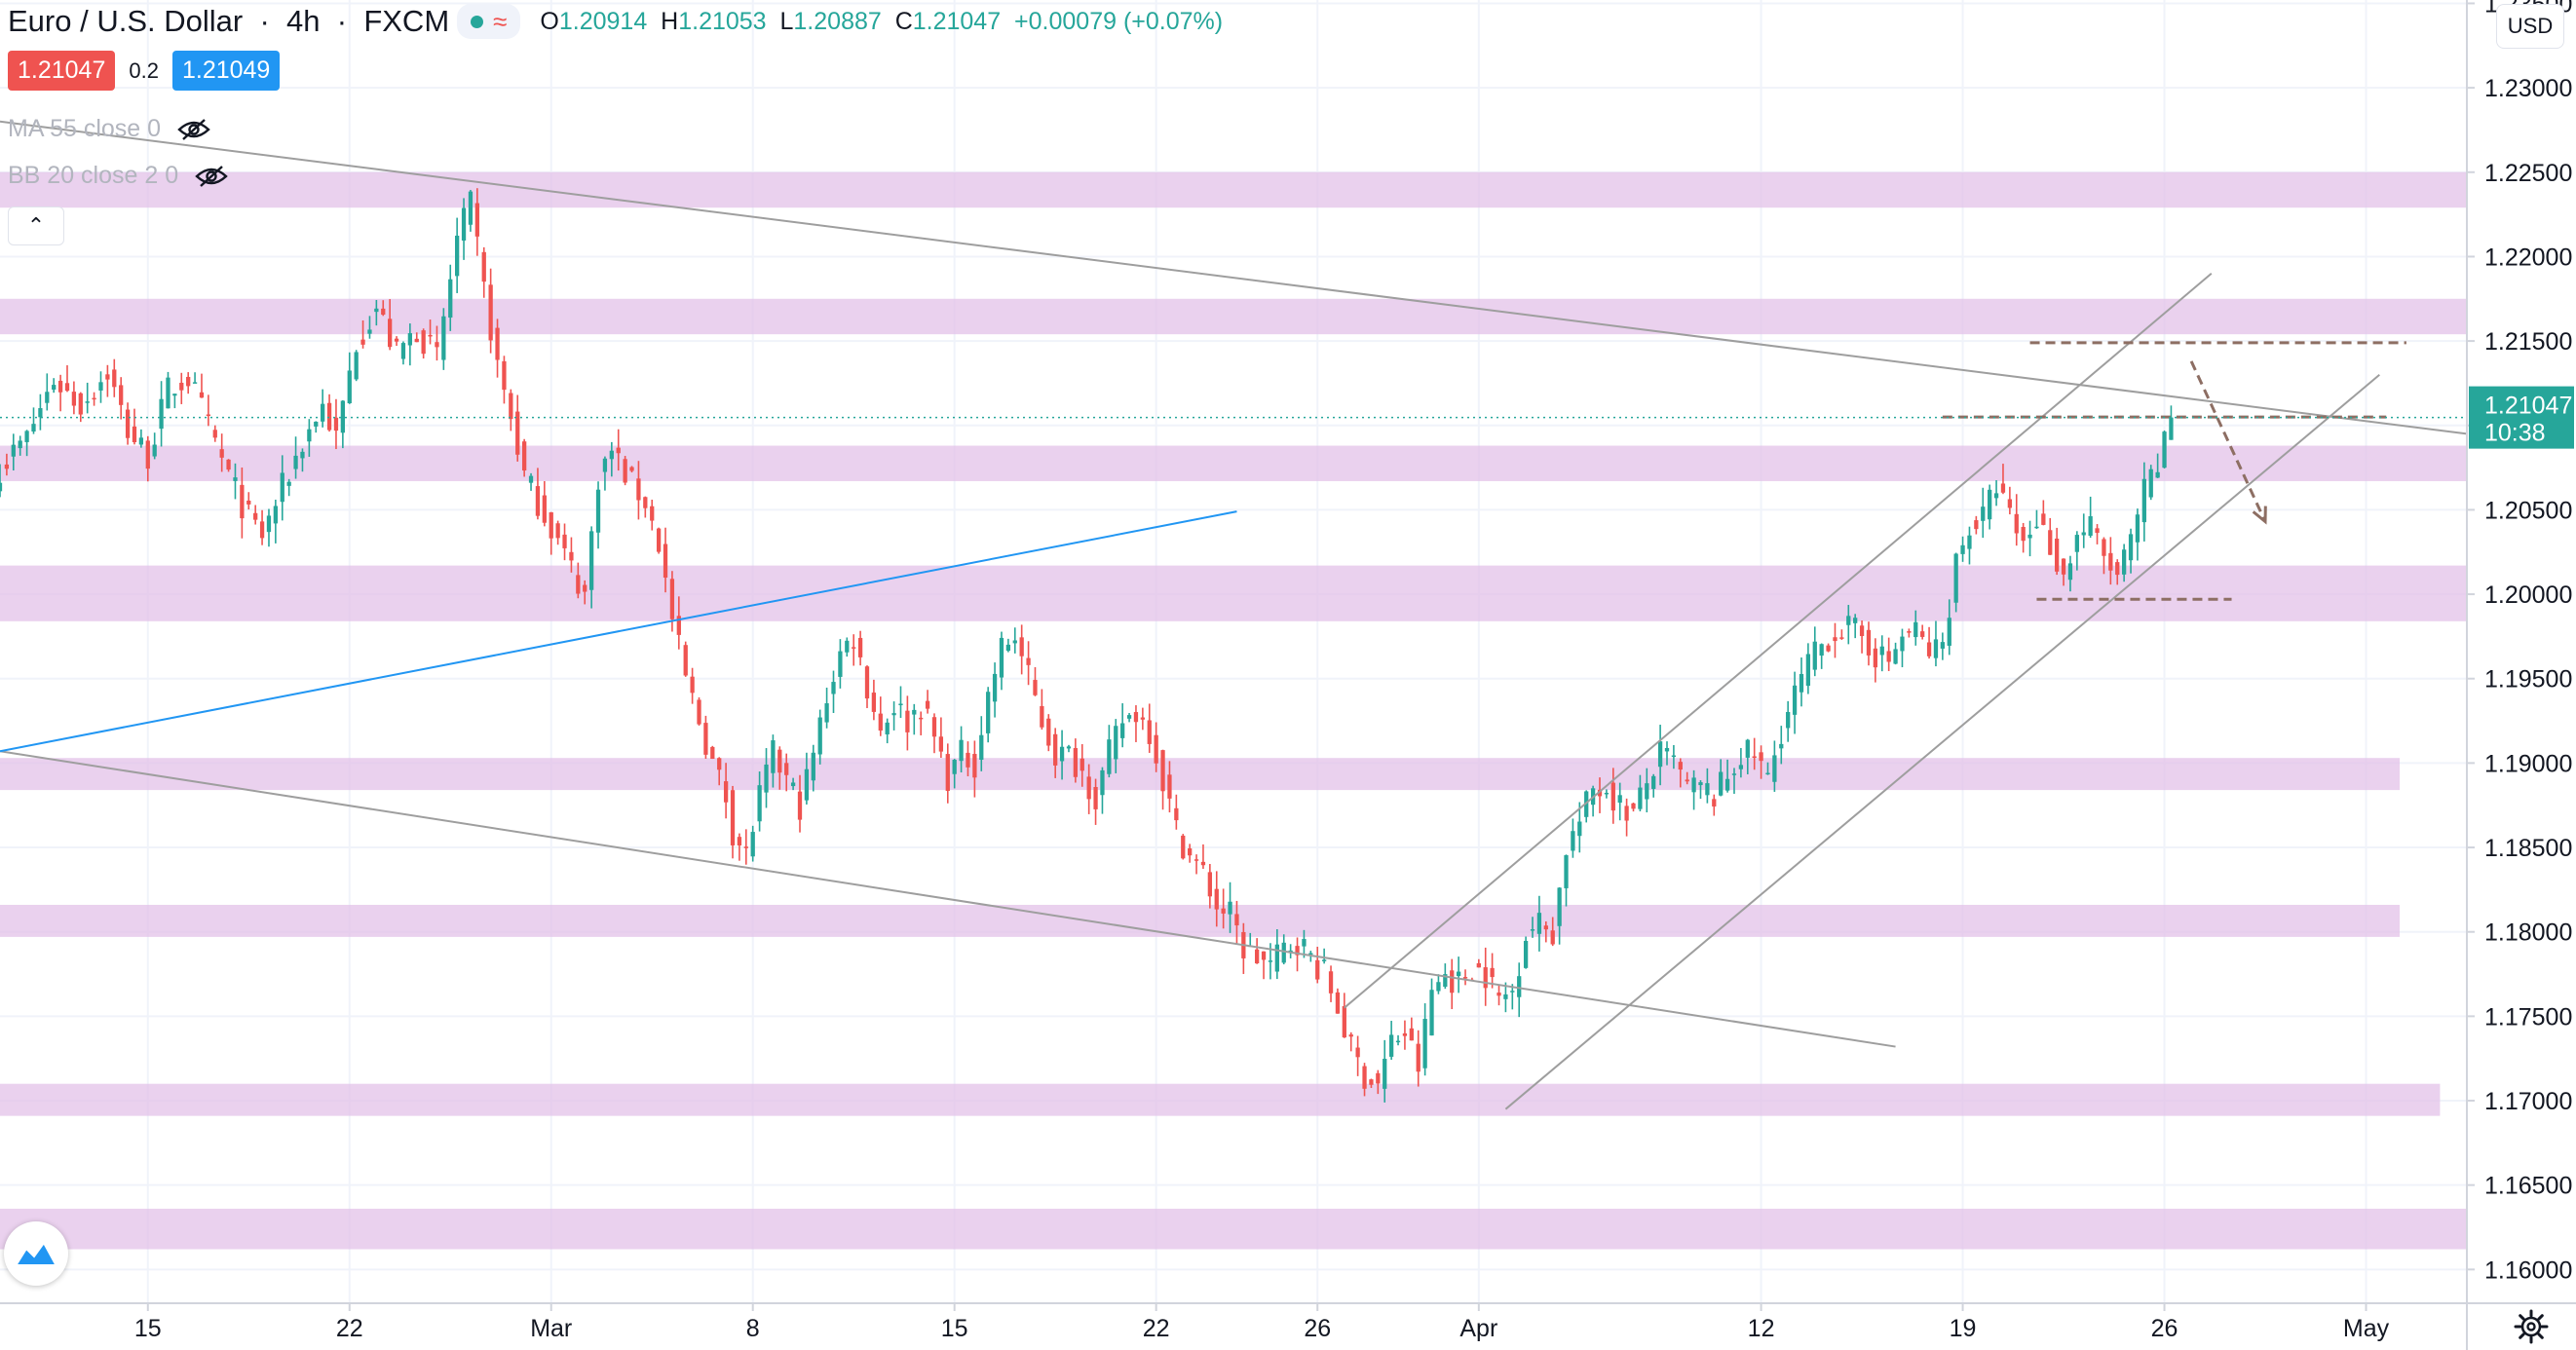 The image size is (2576, 1350). I want to click on indicator-bb: BB 20 close 2 0, so click(118, 176).